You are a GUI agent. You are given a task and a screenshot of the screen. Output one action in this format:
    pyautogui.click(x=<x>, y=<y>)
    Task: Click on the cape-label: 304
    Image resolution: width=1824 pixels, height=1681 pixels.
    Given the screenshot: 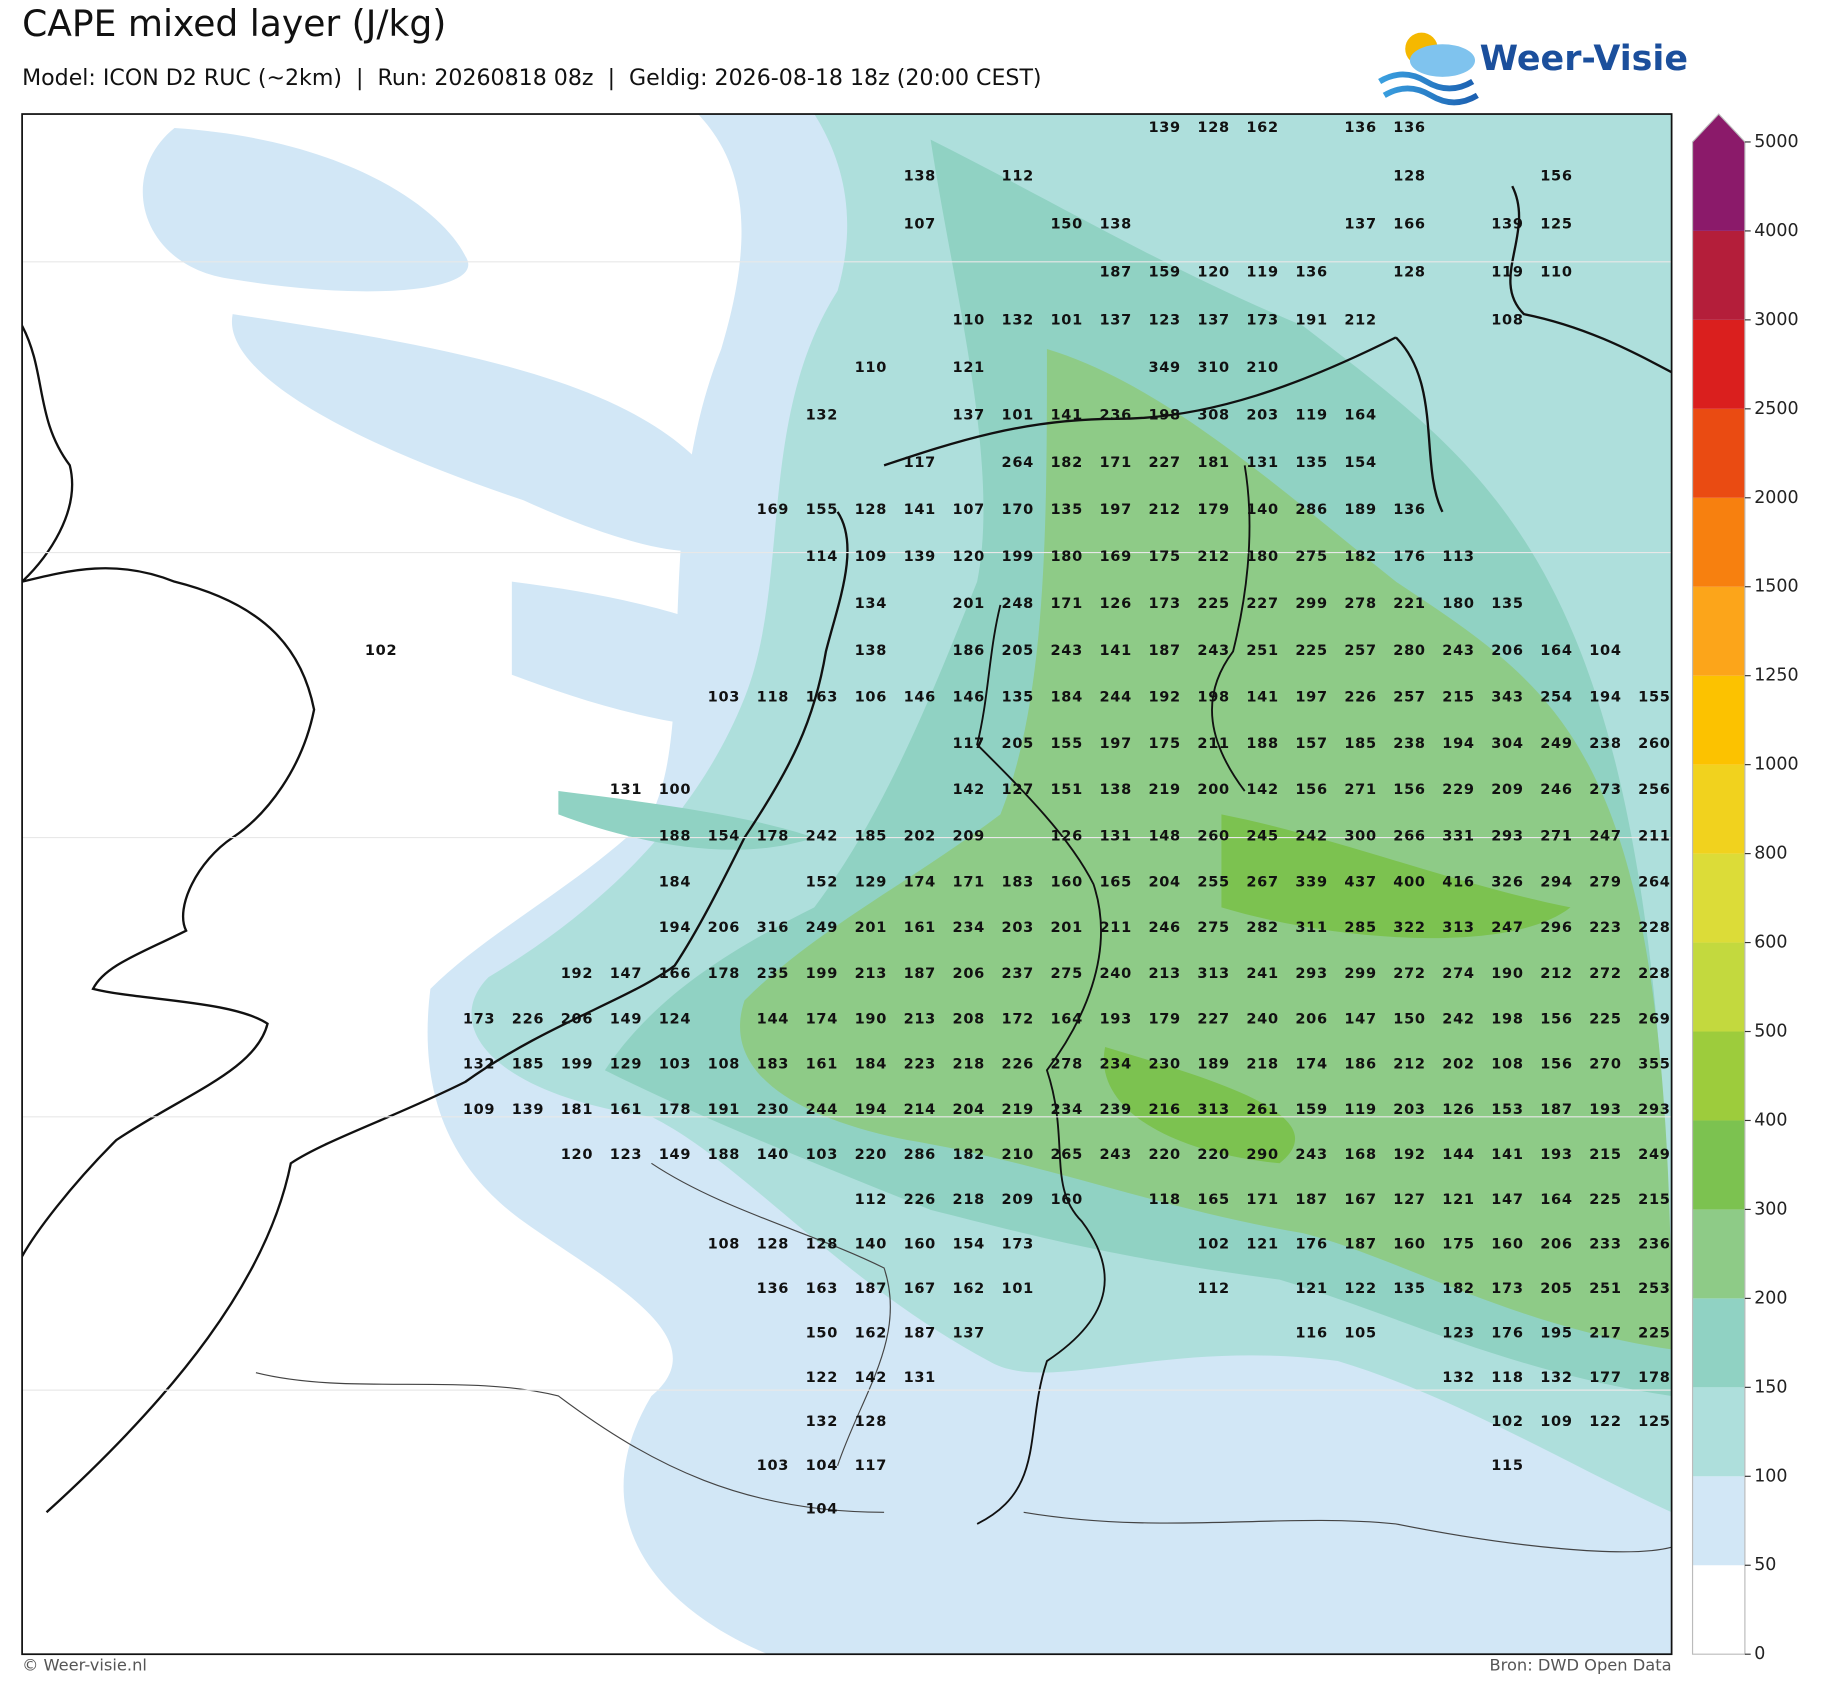 What is the action you would take?
    pyautogui.click(x=1507, y=744)
    